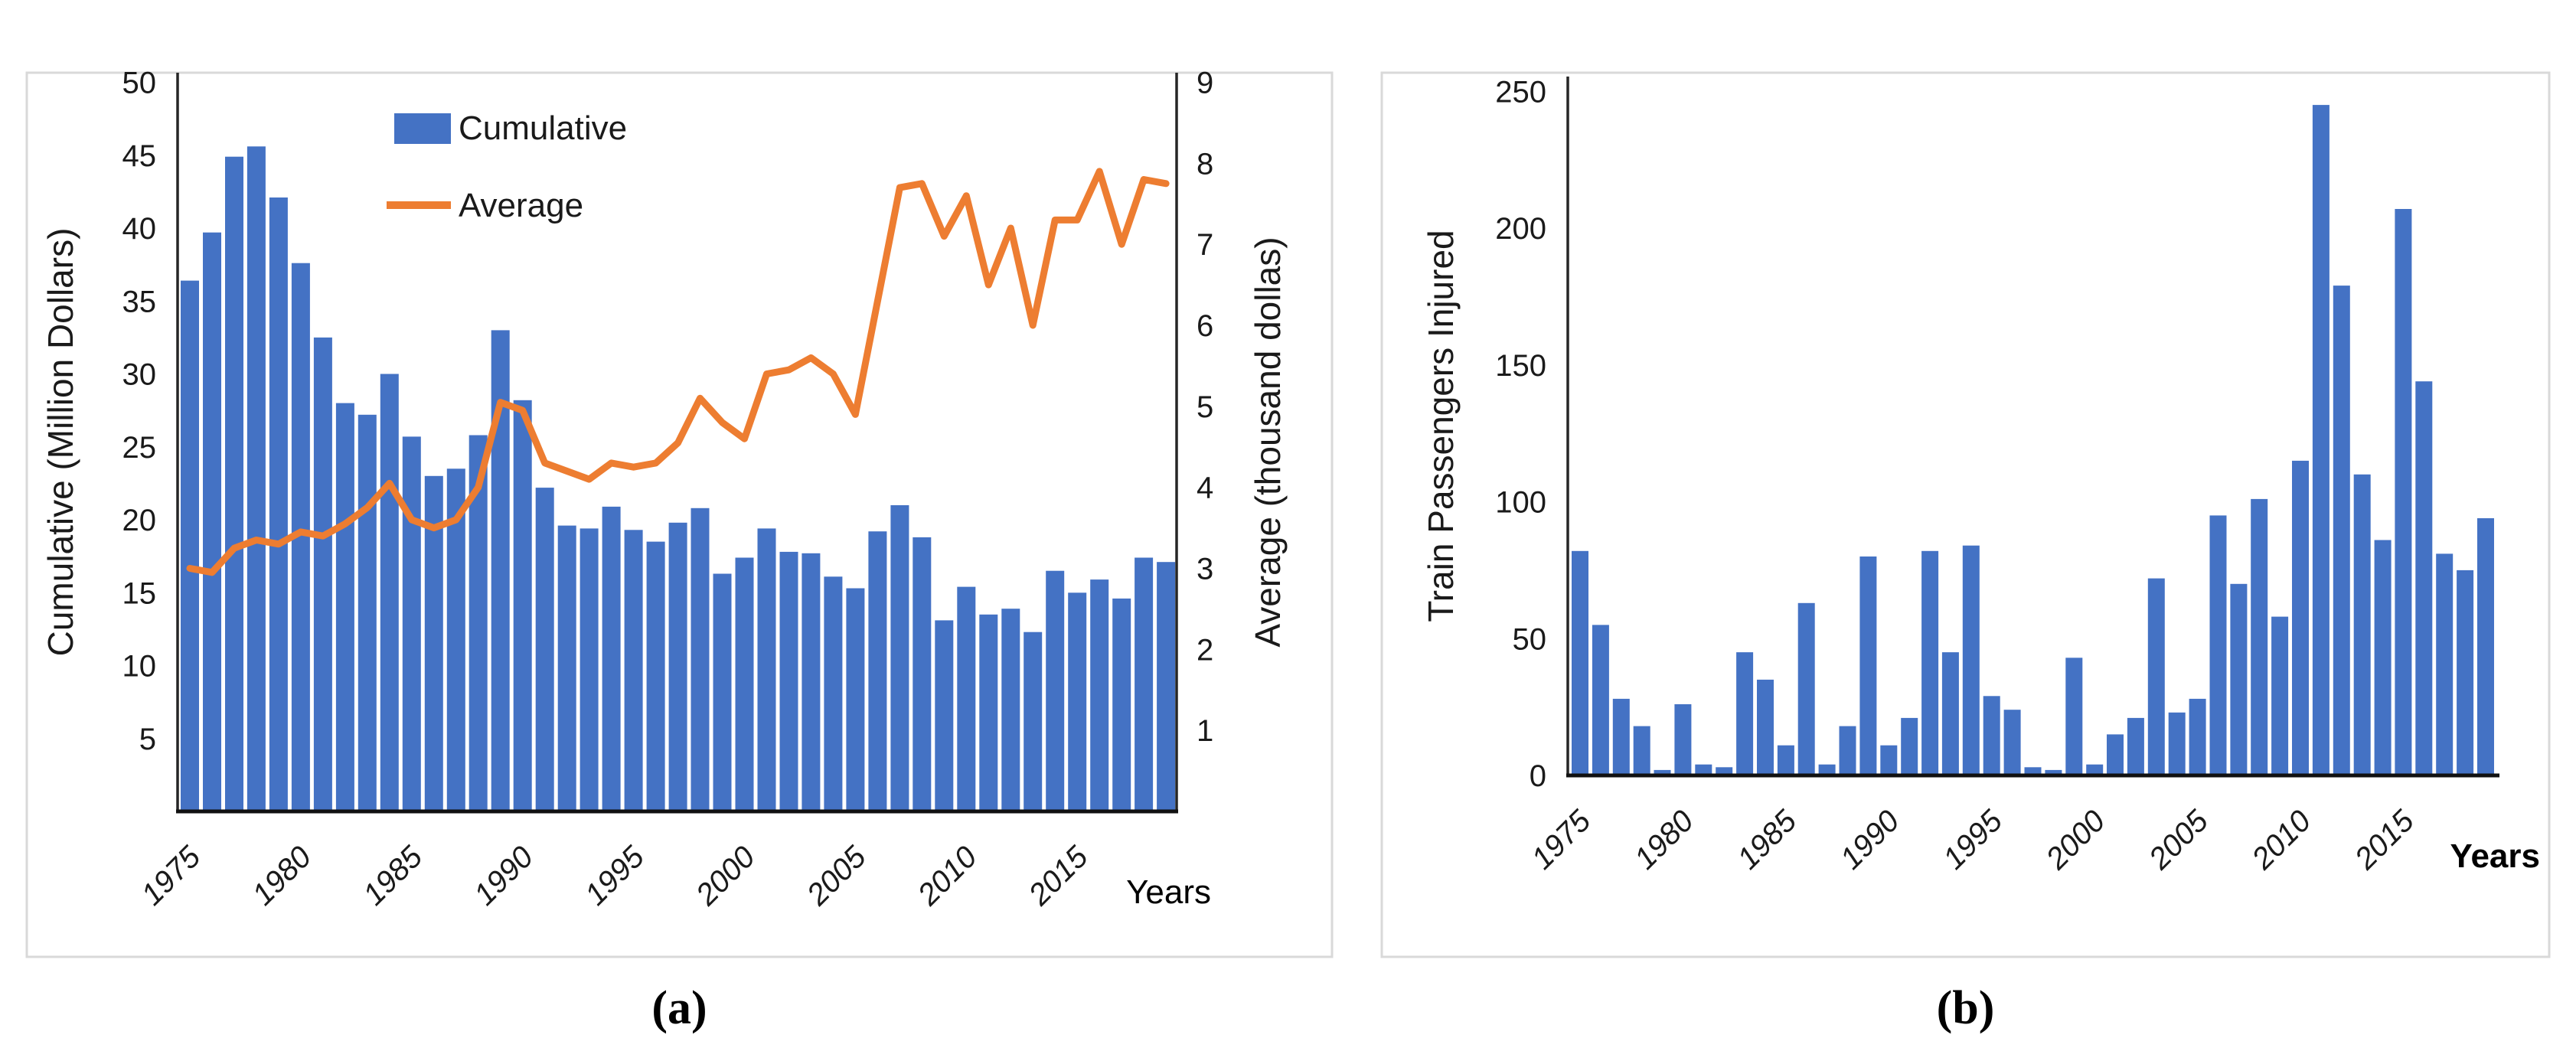 The width and height of the screenshot is (2576, 1064). Describe the element at coordinates (1520, 503) in the screenshot. I see `y-tick-b-100: 100` at that location.